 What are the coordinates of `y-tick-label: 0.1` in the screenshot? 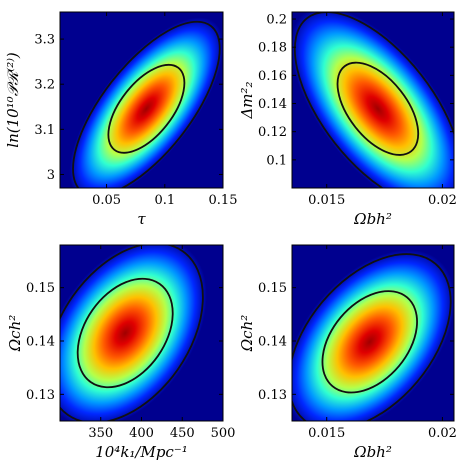 It's located at (276, 160).